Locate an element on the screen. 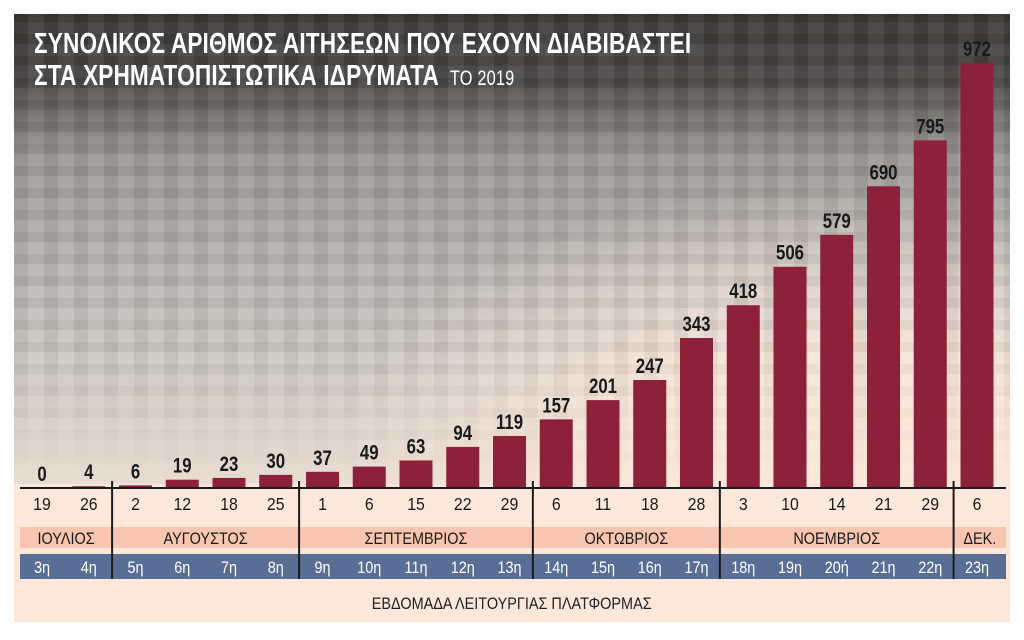 Image resolution: width=1024 pixels, height=640 pixels. week-tick-label: 22η is located at coordinates (930, 568).